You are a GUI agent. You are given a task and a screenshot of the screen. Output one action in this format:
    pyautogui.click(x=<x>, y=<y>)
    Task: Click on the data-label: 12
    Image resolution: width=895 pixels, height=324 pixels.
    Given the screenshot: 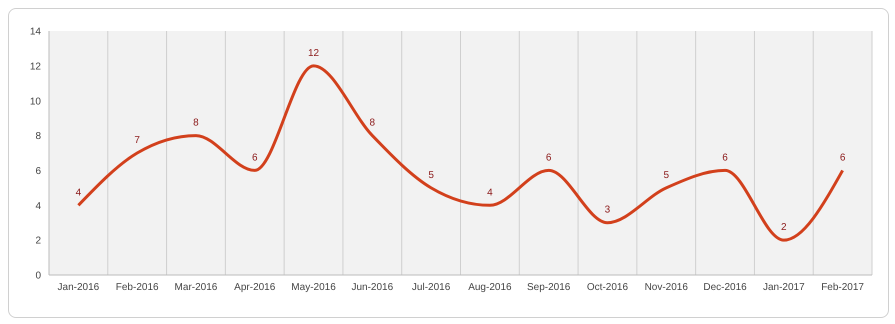 What is the action you would take?
    pyautogui.click(x=314, y=53)
    